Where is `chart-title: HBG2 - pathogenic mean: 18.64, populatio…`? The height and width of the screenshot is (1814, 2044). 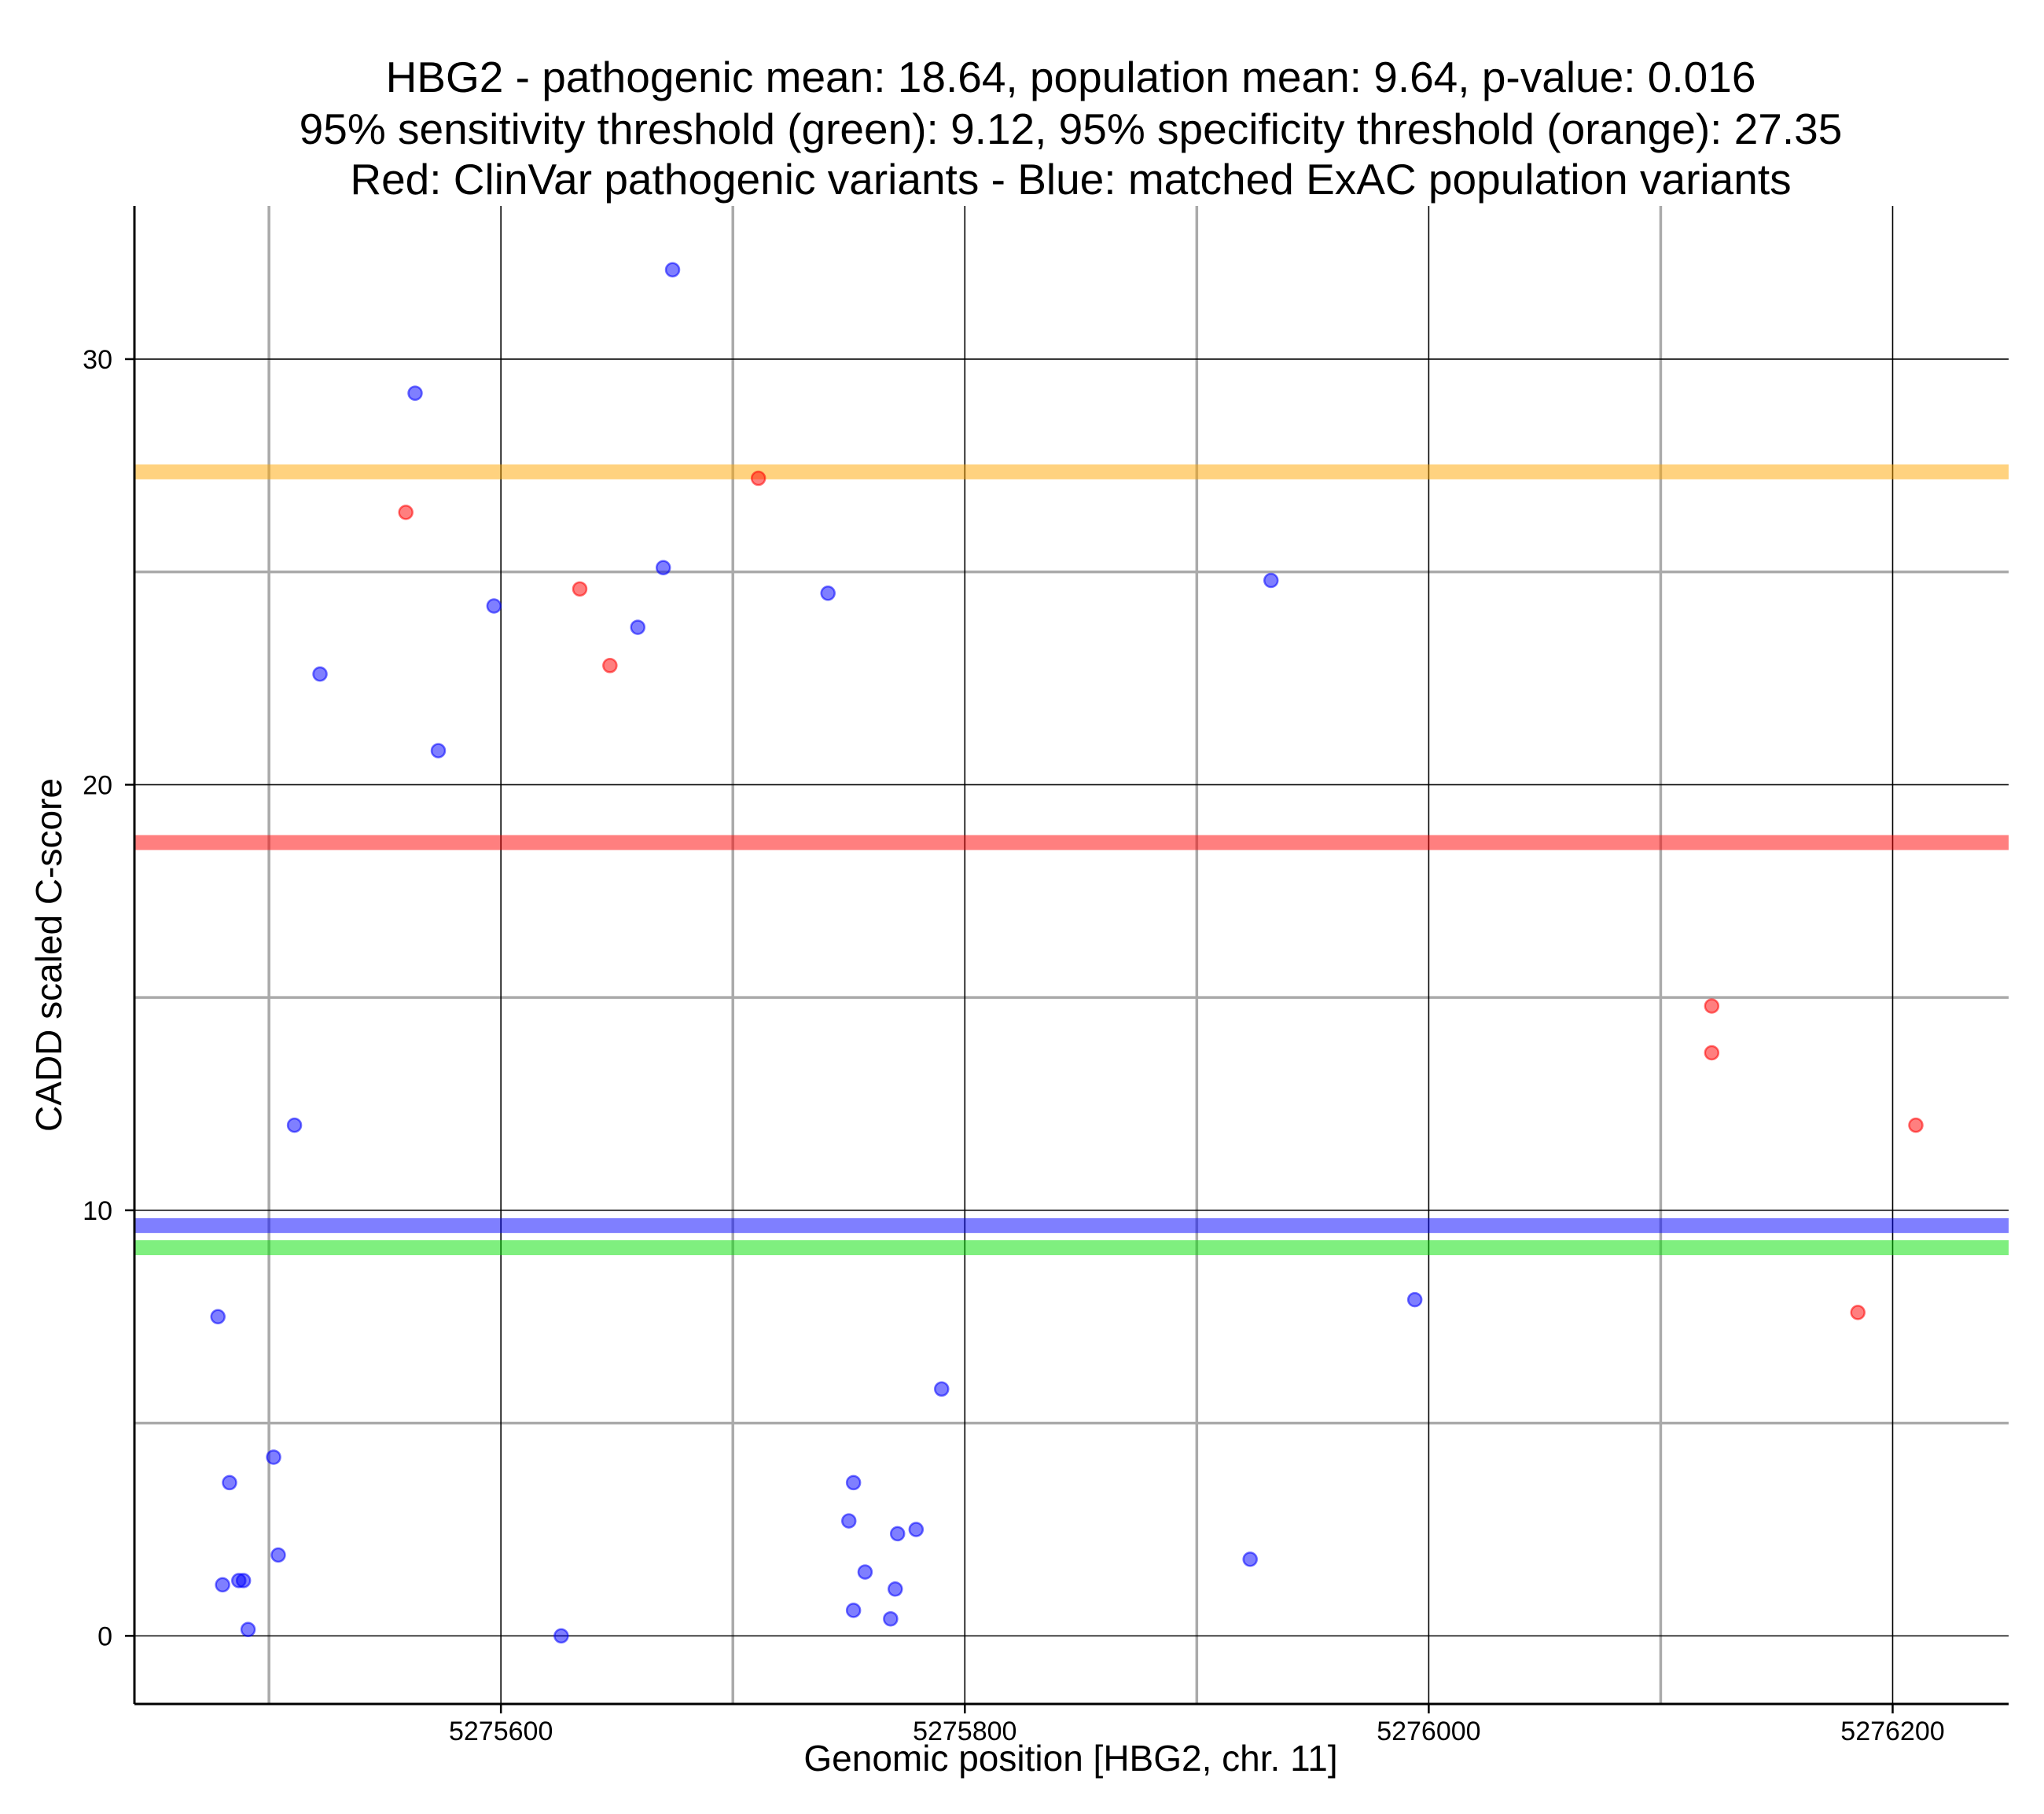 chart-title: HBG2 - pathogenic mean: 18.64, populatio… is located at coordinates (1071, 128).